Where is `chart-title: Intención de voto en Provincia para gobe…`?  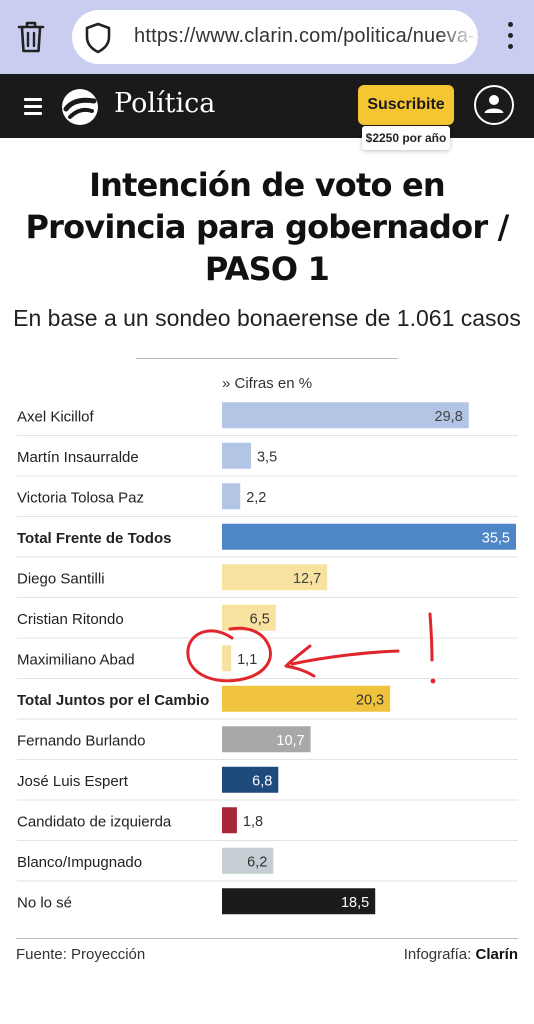
chart-title: Intención de voto en Provincia para gobe… is located at coordinates (267, 227).